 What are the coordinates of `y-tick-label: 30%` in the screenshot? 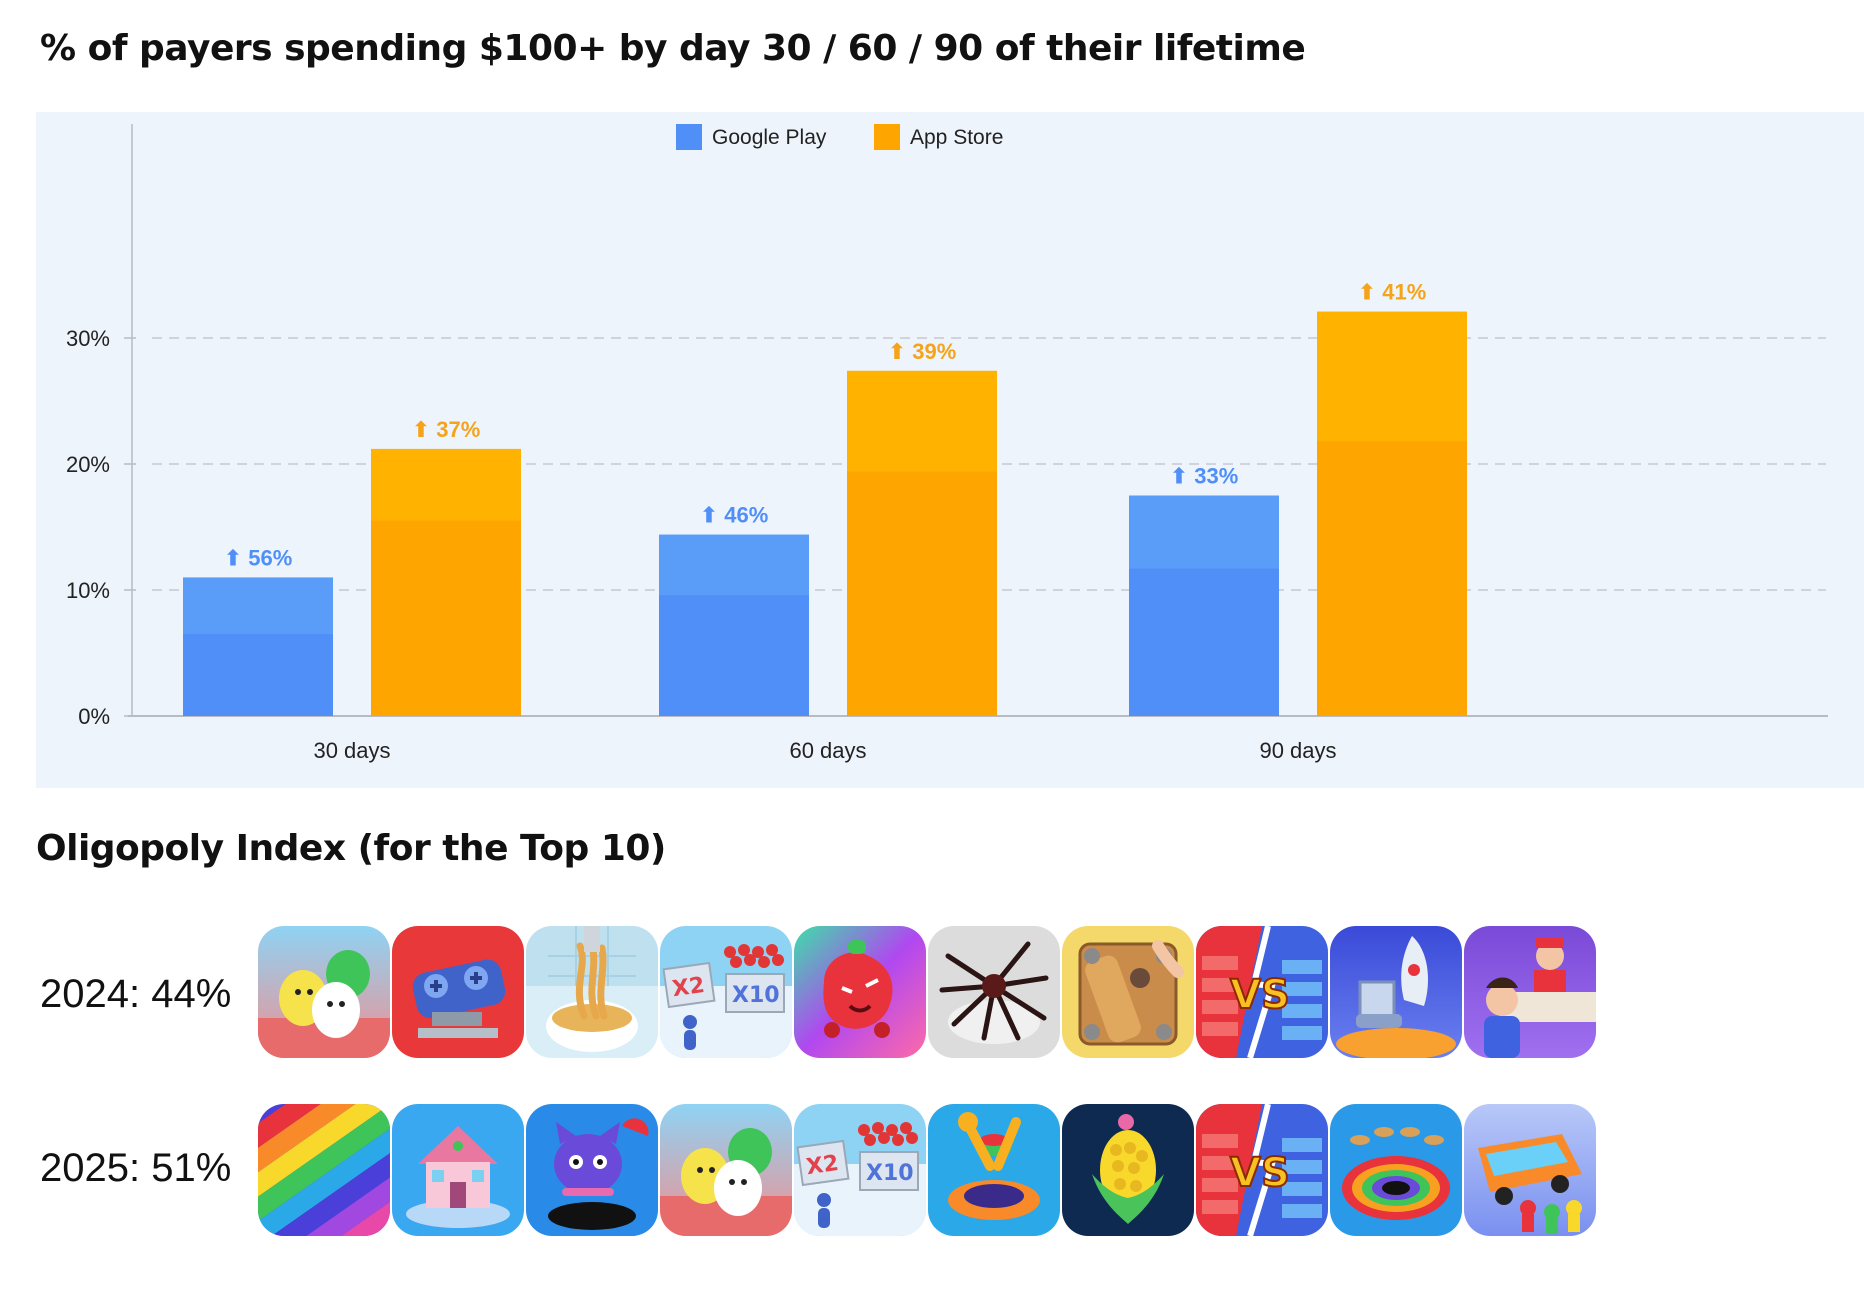 It's located at (88, 338).